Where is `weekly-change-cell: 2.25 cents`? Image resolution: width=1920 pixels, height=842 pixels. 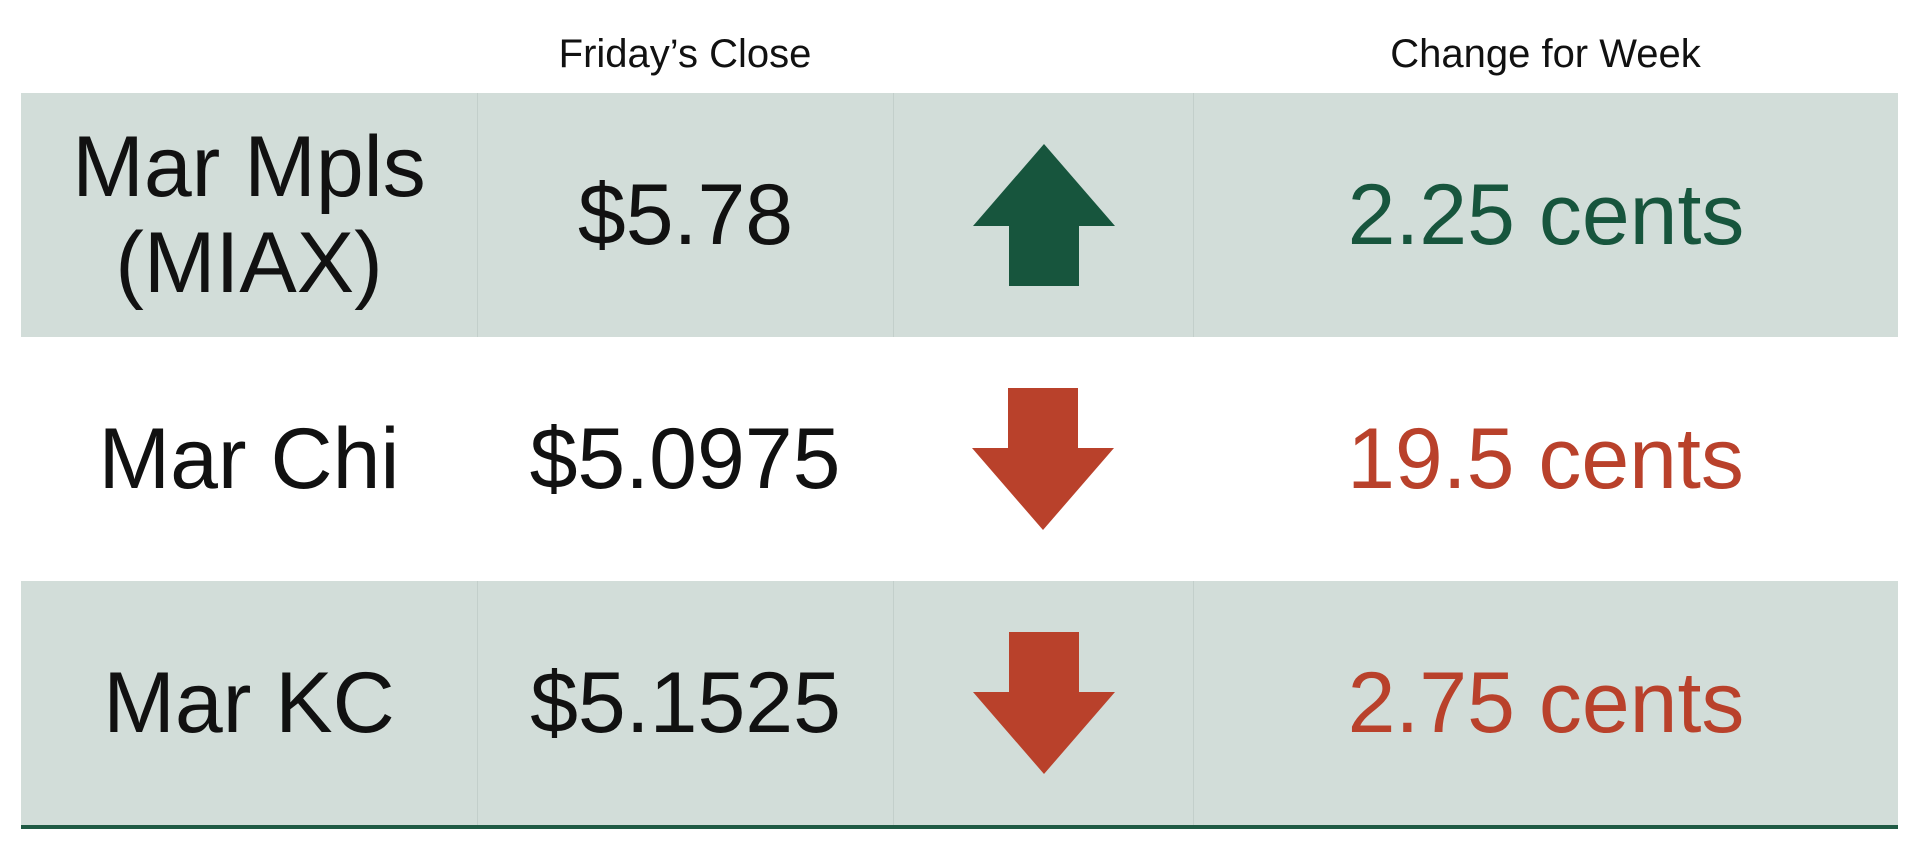
weekly-change-cell: 2.25 cents is located at coordinates (1545, 215).